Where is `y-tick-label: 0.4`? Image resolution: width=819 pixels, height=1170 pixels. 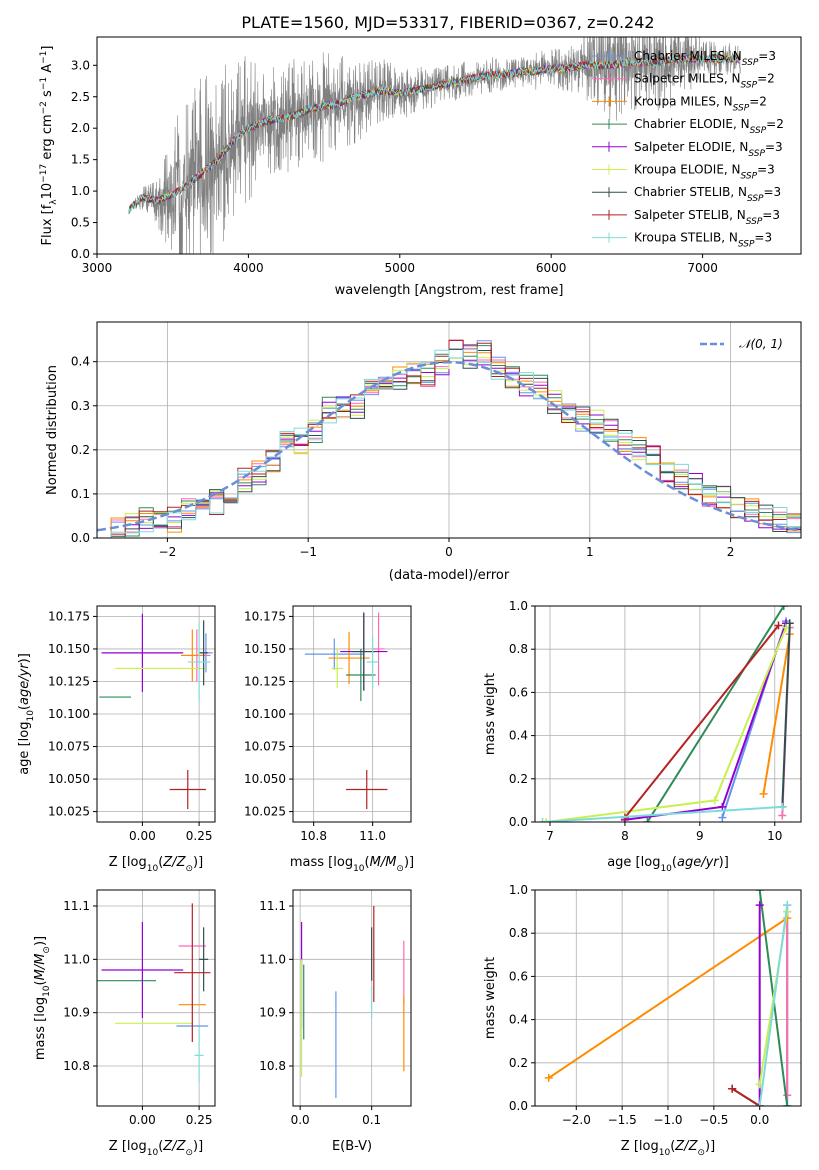 y-tick-label: 0.4 is located at coordinates (80, 362).